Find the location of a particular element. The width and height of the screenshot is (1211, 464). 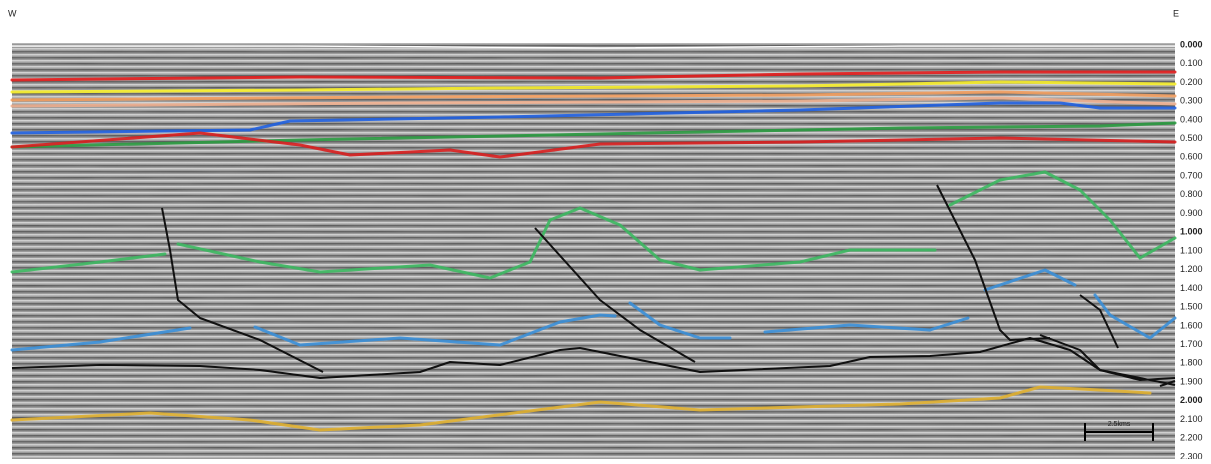

depth-tick-label: 0.300 is located at coordinates (1191, 101).